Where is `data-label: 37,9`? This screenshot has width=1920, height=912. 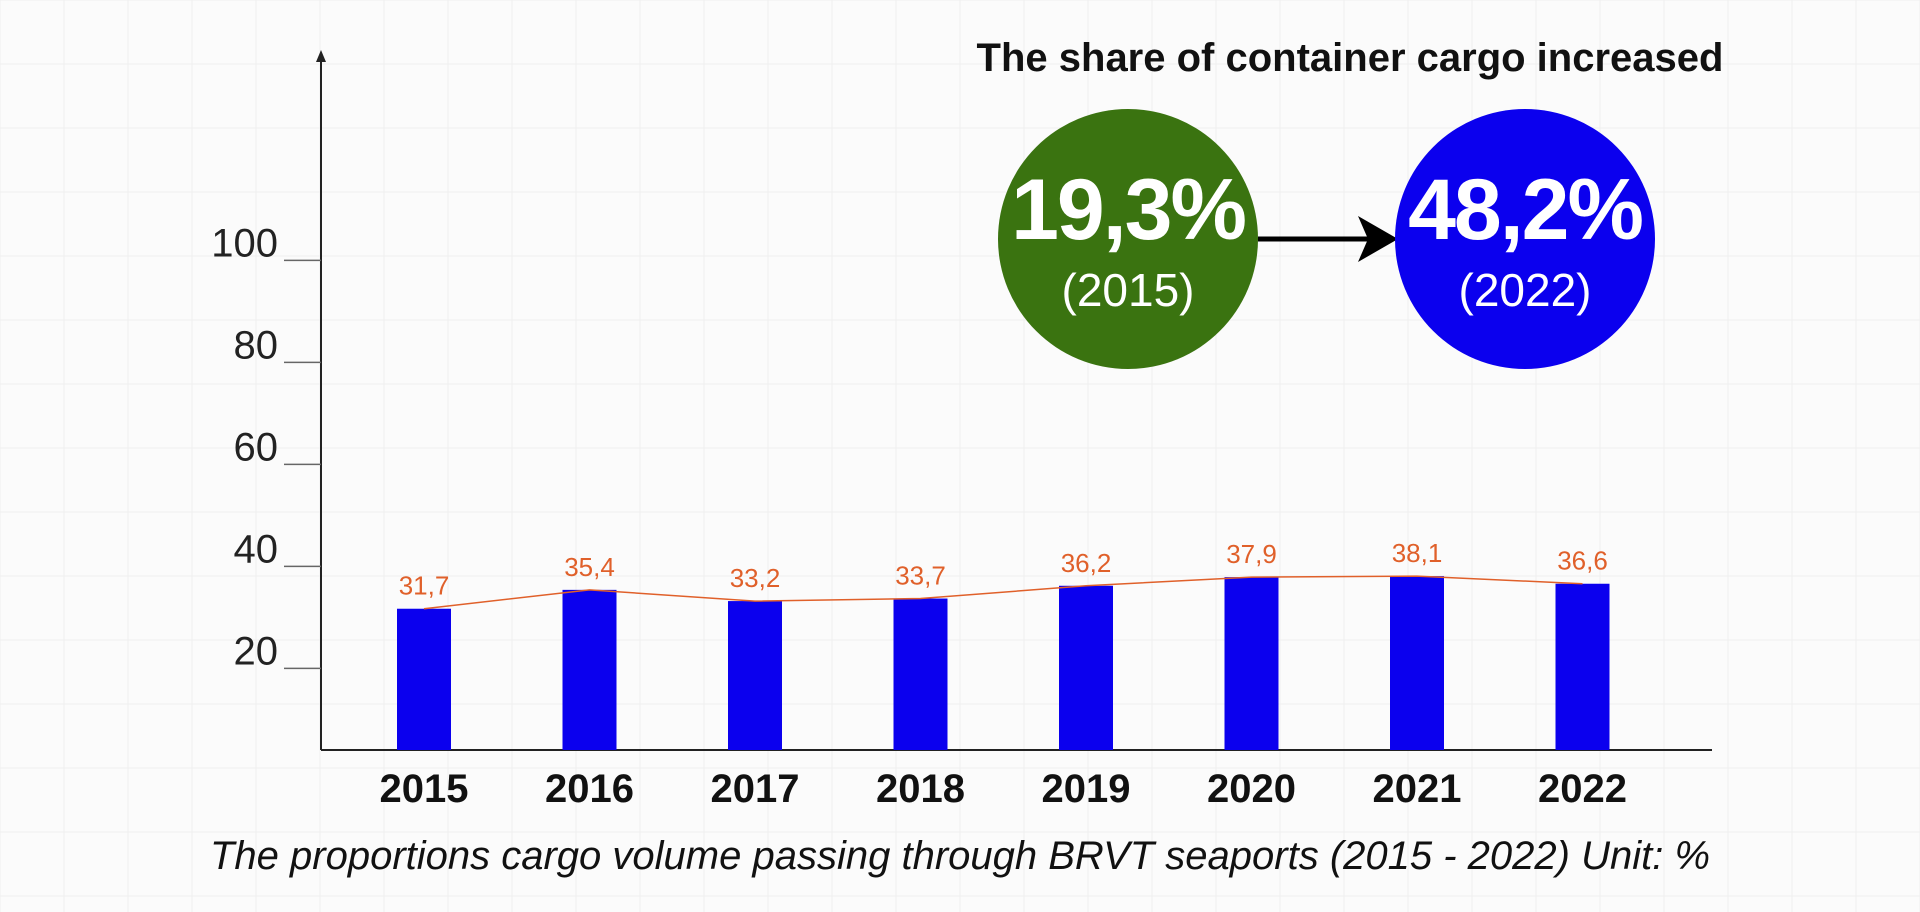 data-label: 37,9 is located at coordinates (1251, 554).